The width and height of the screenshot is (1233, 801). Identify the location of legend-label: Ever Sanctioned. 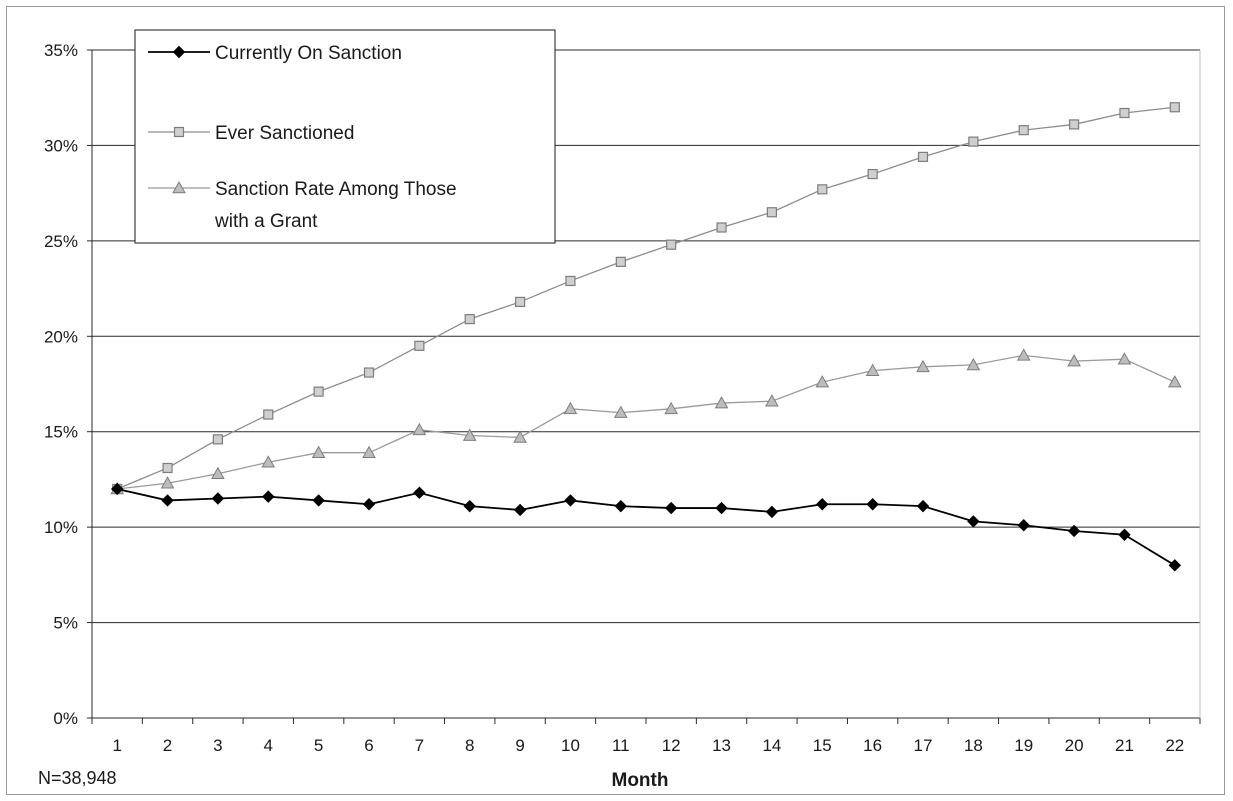
(284, 133).